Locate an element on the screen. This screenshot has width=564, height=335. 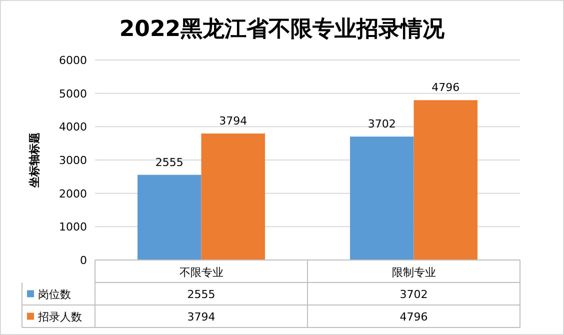
legend-label: 岗位数 is located at coordinates (54, 294).